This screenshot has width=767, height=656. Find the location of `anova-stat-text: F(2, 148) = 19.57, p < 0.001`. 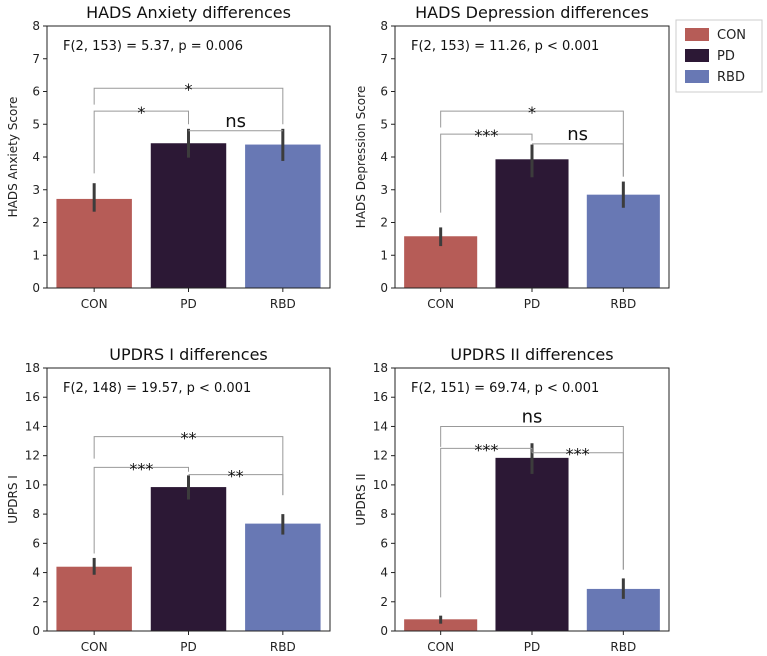

anova-stat-text: F(2, 148) = 19.57, p < 0.001 is located at coordinates (157, 388).